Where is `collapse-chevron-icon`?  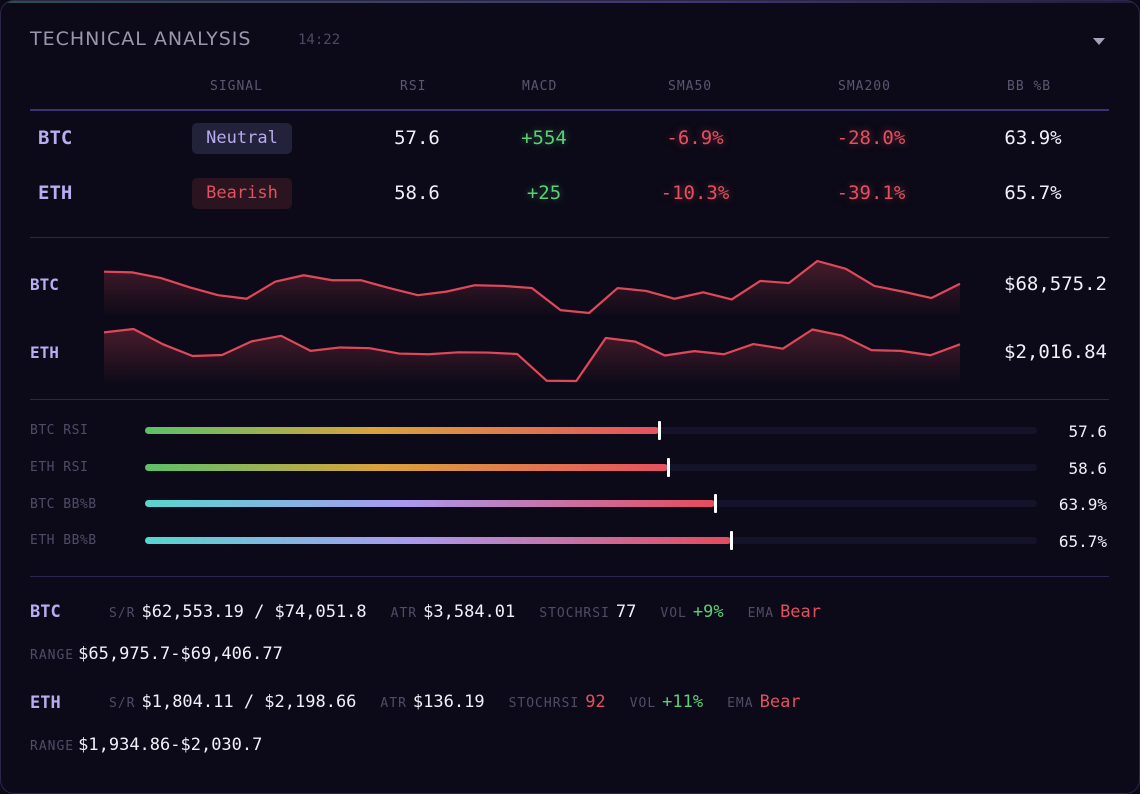 collapse-chevron-icon is located at coordinates (1099, 41).